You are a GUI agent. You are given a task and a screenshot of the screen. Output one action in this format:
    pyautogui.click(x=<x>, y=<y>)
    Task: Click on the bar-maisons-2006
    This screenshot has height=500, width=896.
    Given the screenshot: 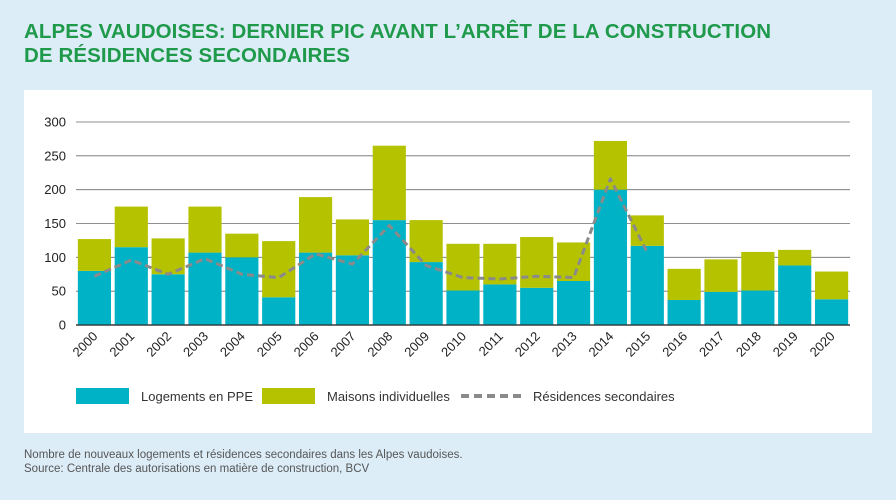 What is the action you would take?
    pyautogui.click(x=315, y=225)
    